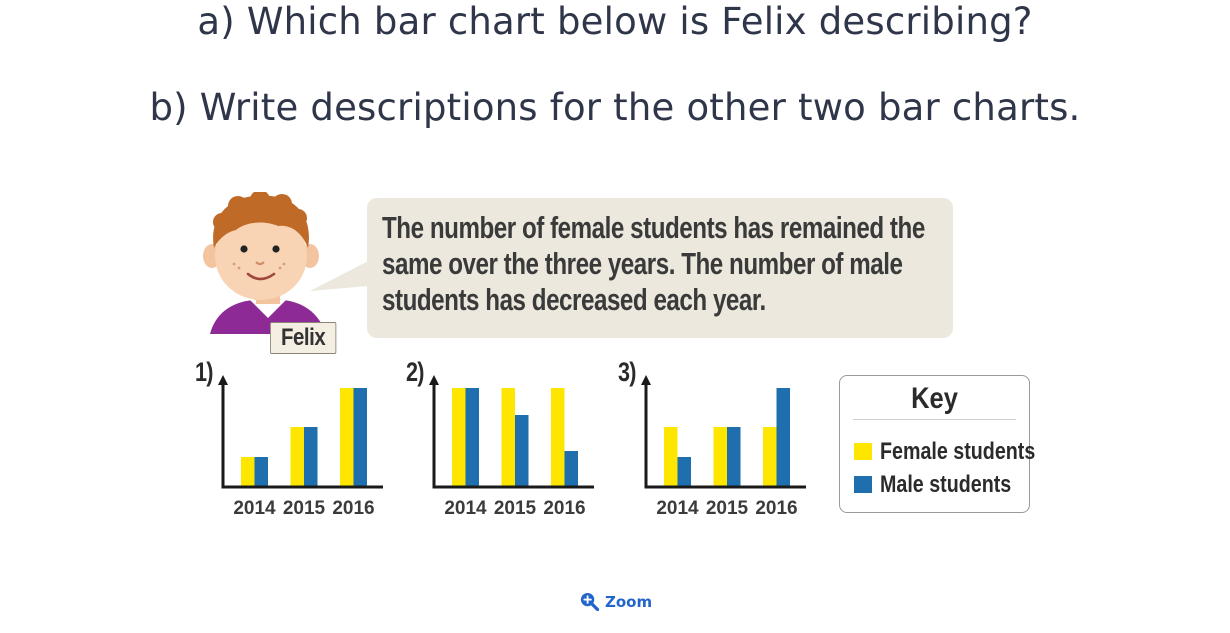 The image size is (1230, 633). I want to click on speech-bubble-tail, so click(345, 273).